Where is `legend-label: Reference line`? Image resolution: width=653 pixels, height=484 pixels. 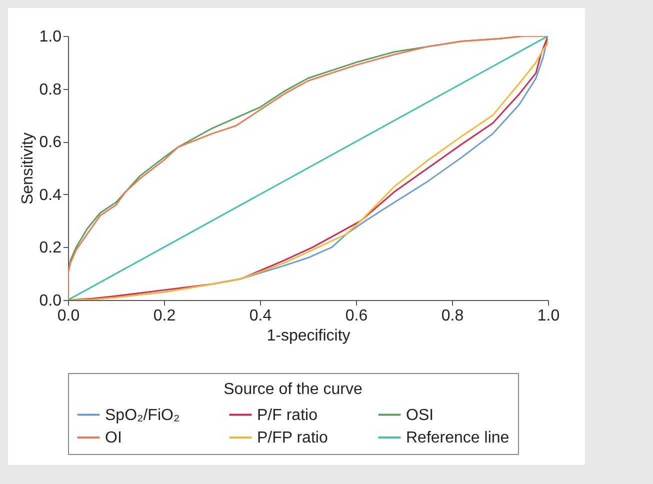 legend-label: Reference line is located at coordinates (458, 438).